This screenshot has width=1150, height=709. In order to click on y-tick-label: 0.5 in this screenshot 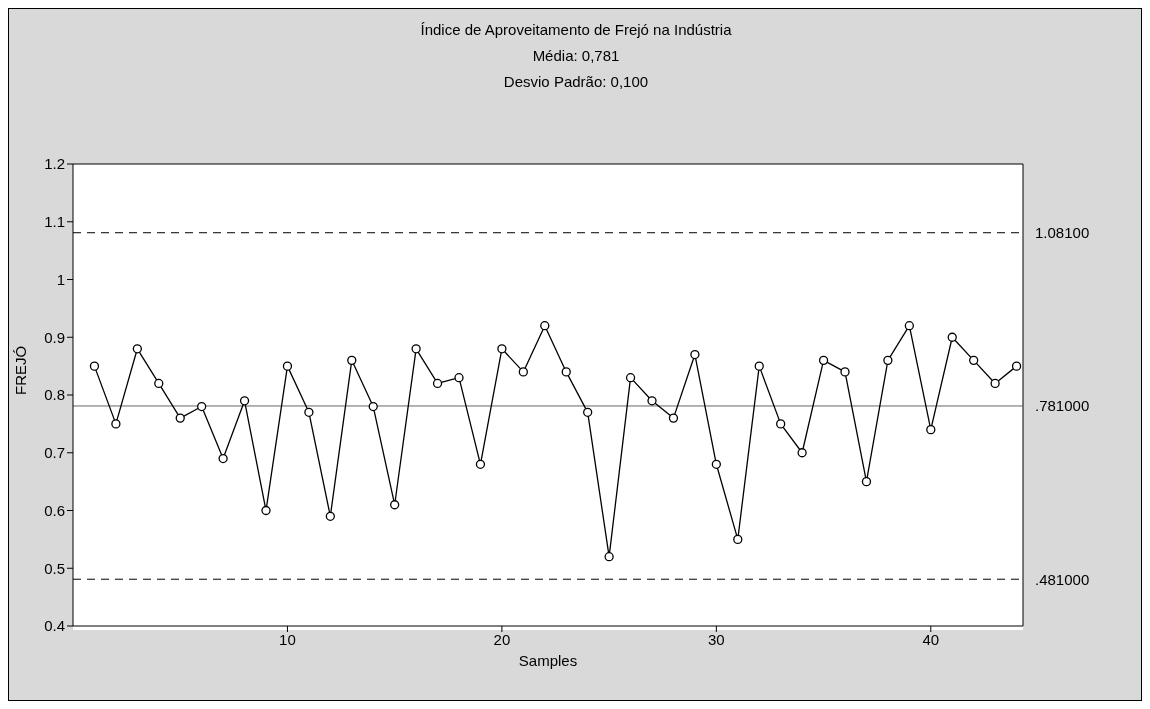, I will do `click(54, 568)`.